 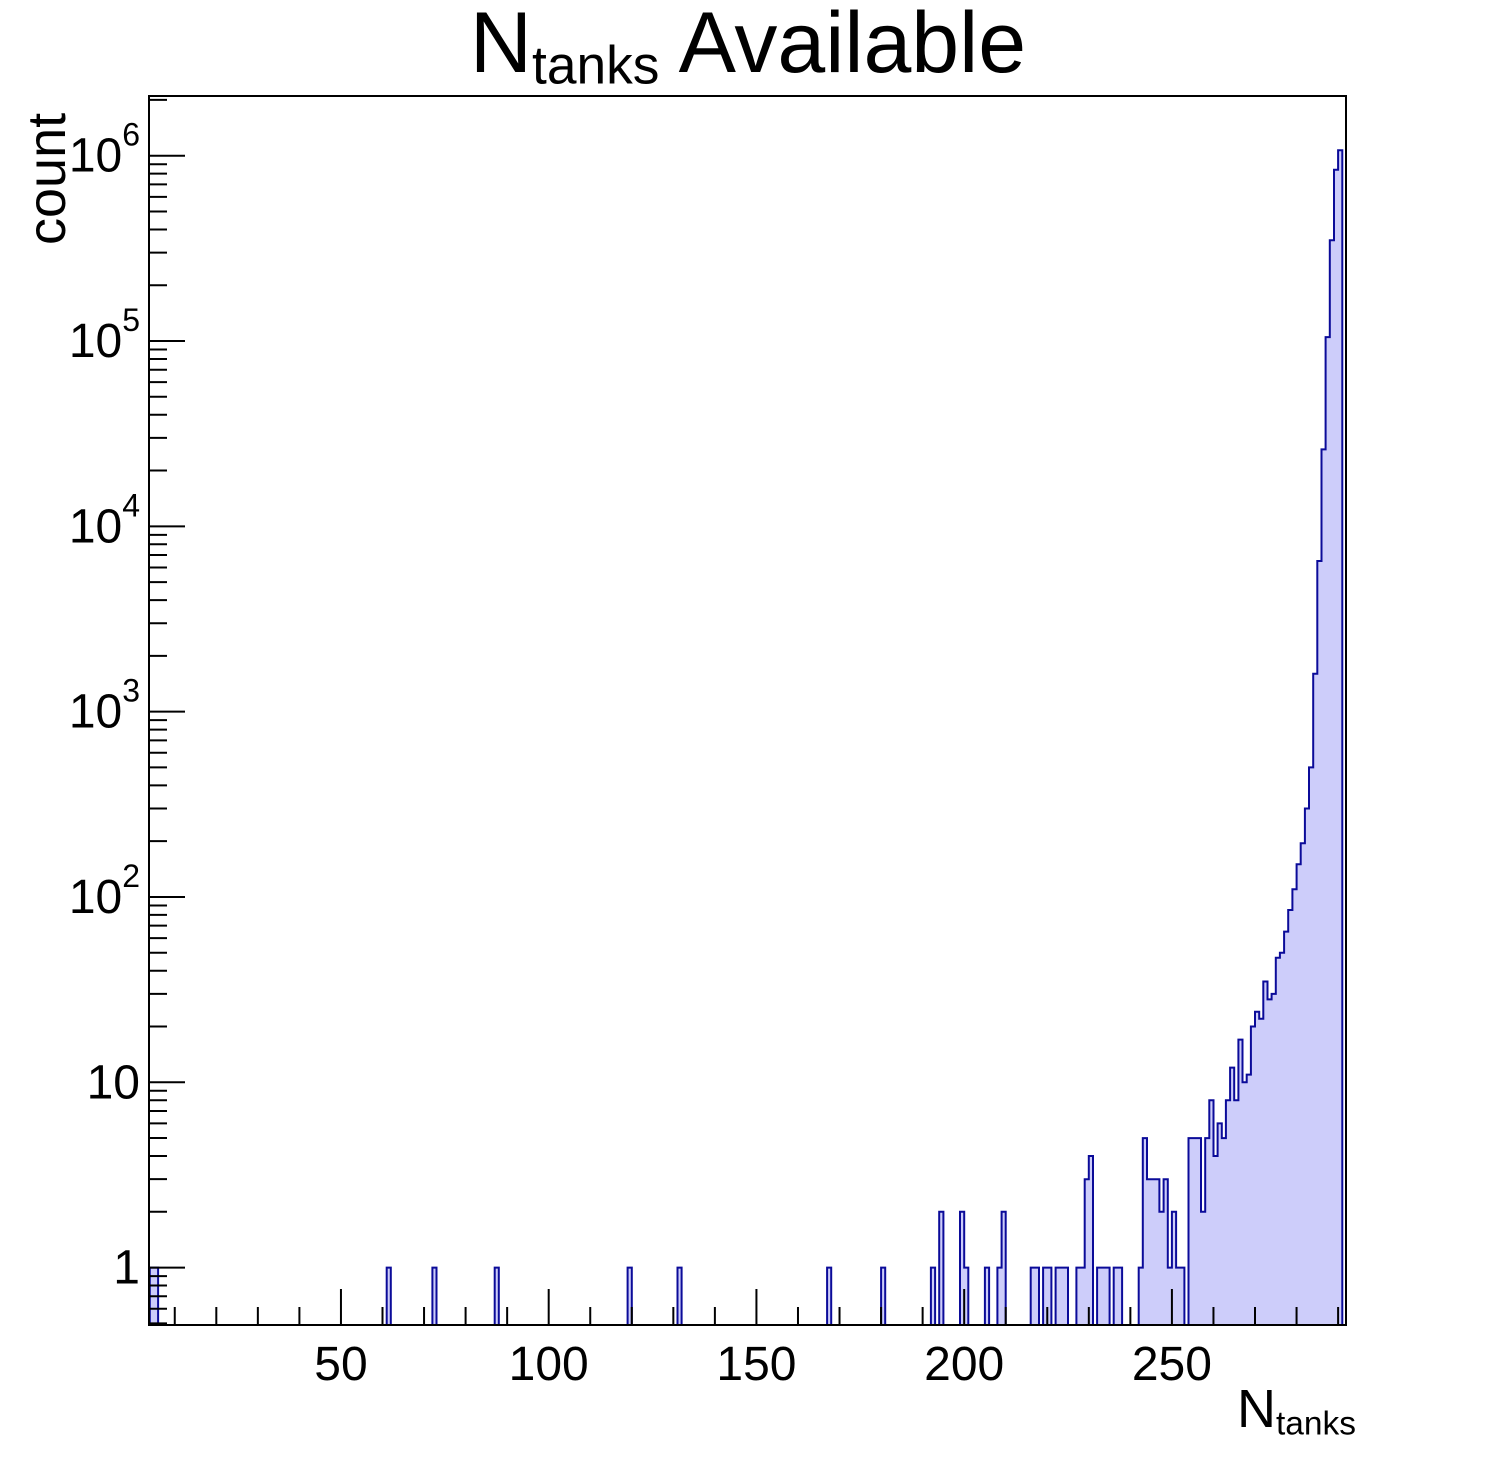 What do you see at coordinates (104, 520) in the screenshot?
I see `y-tick-label: 10⁴` at bounding box center [104, 520].